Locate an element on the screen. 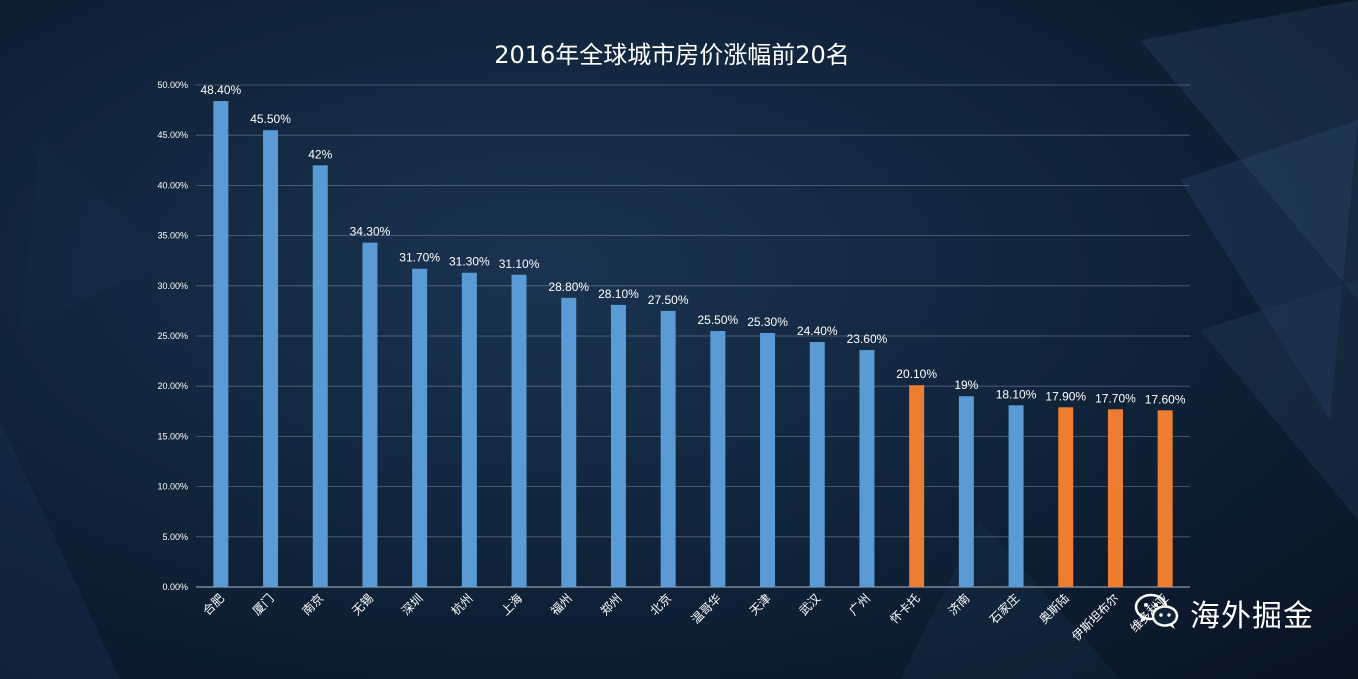  data-label: 28.10% is located at coordinates (618, 294).